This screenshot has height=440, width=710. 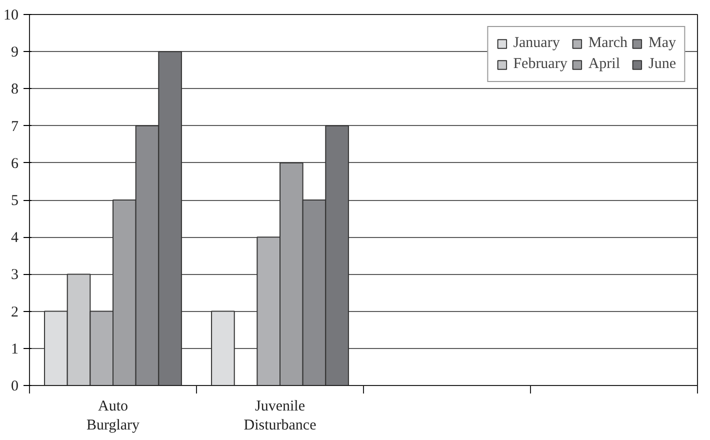 I want to click on y-tick-label: 3, so click(x=14, y=275).